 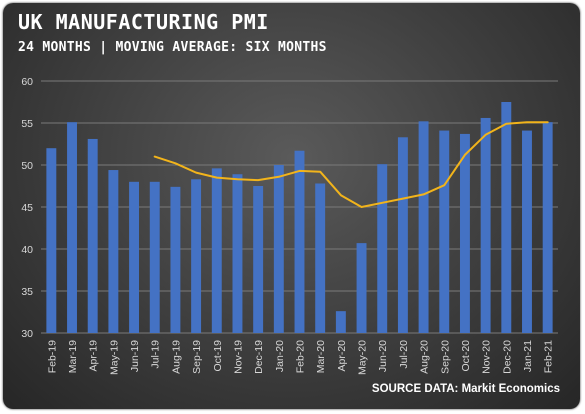 I want to click on y-tick-label: 30, so click(x=27, y=334).